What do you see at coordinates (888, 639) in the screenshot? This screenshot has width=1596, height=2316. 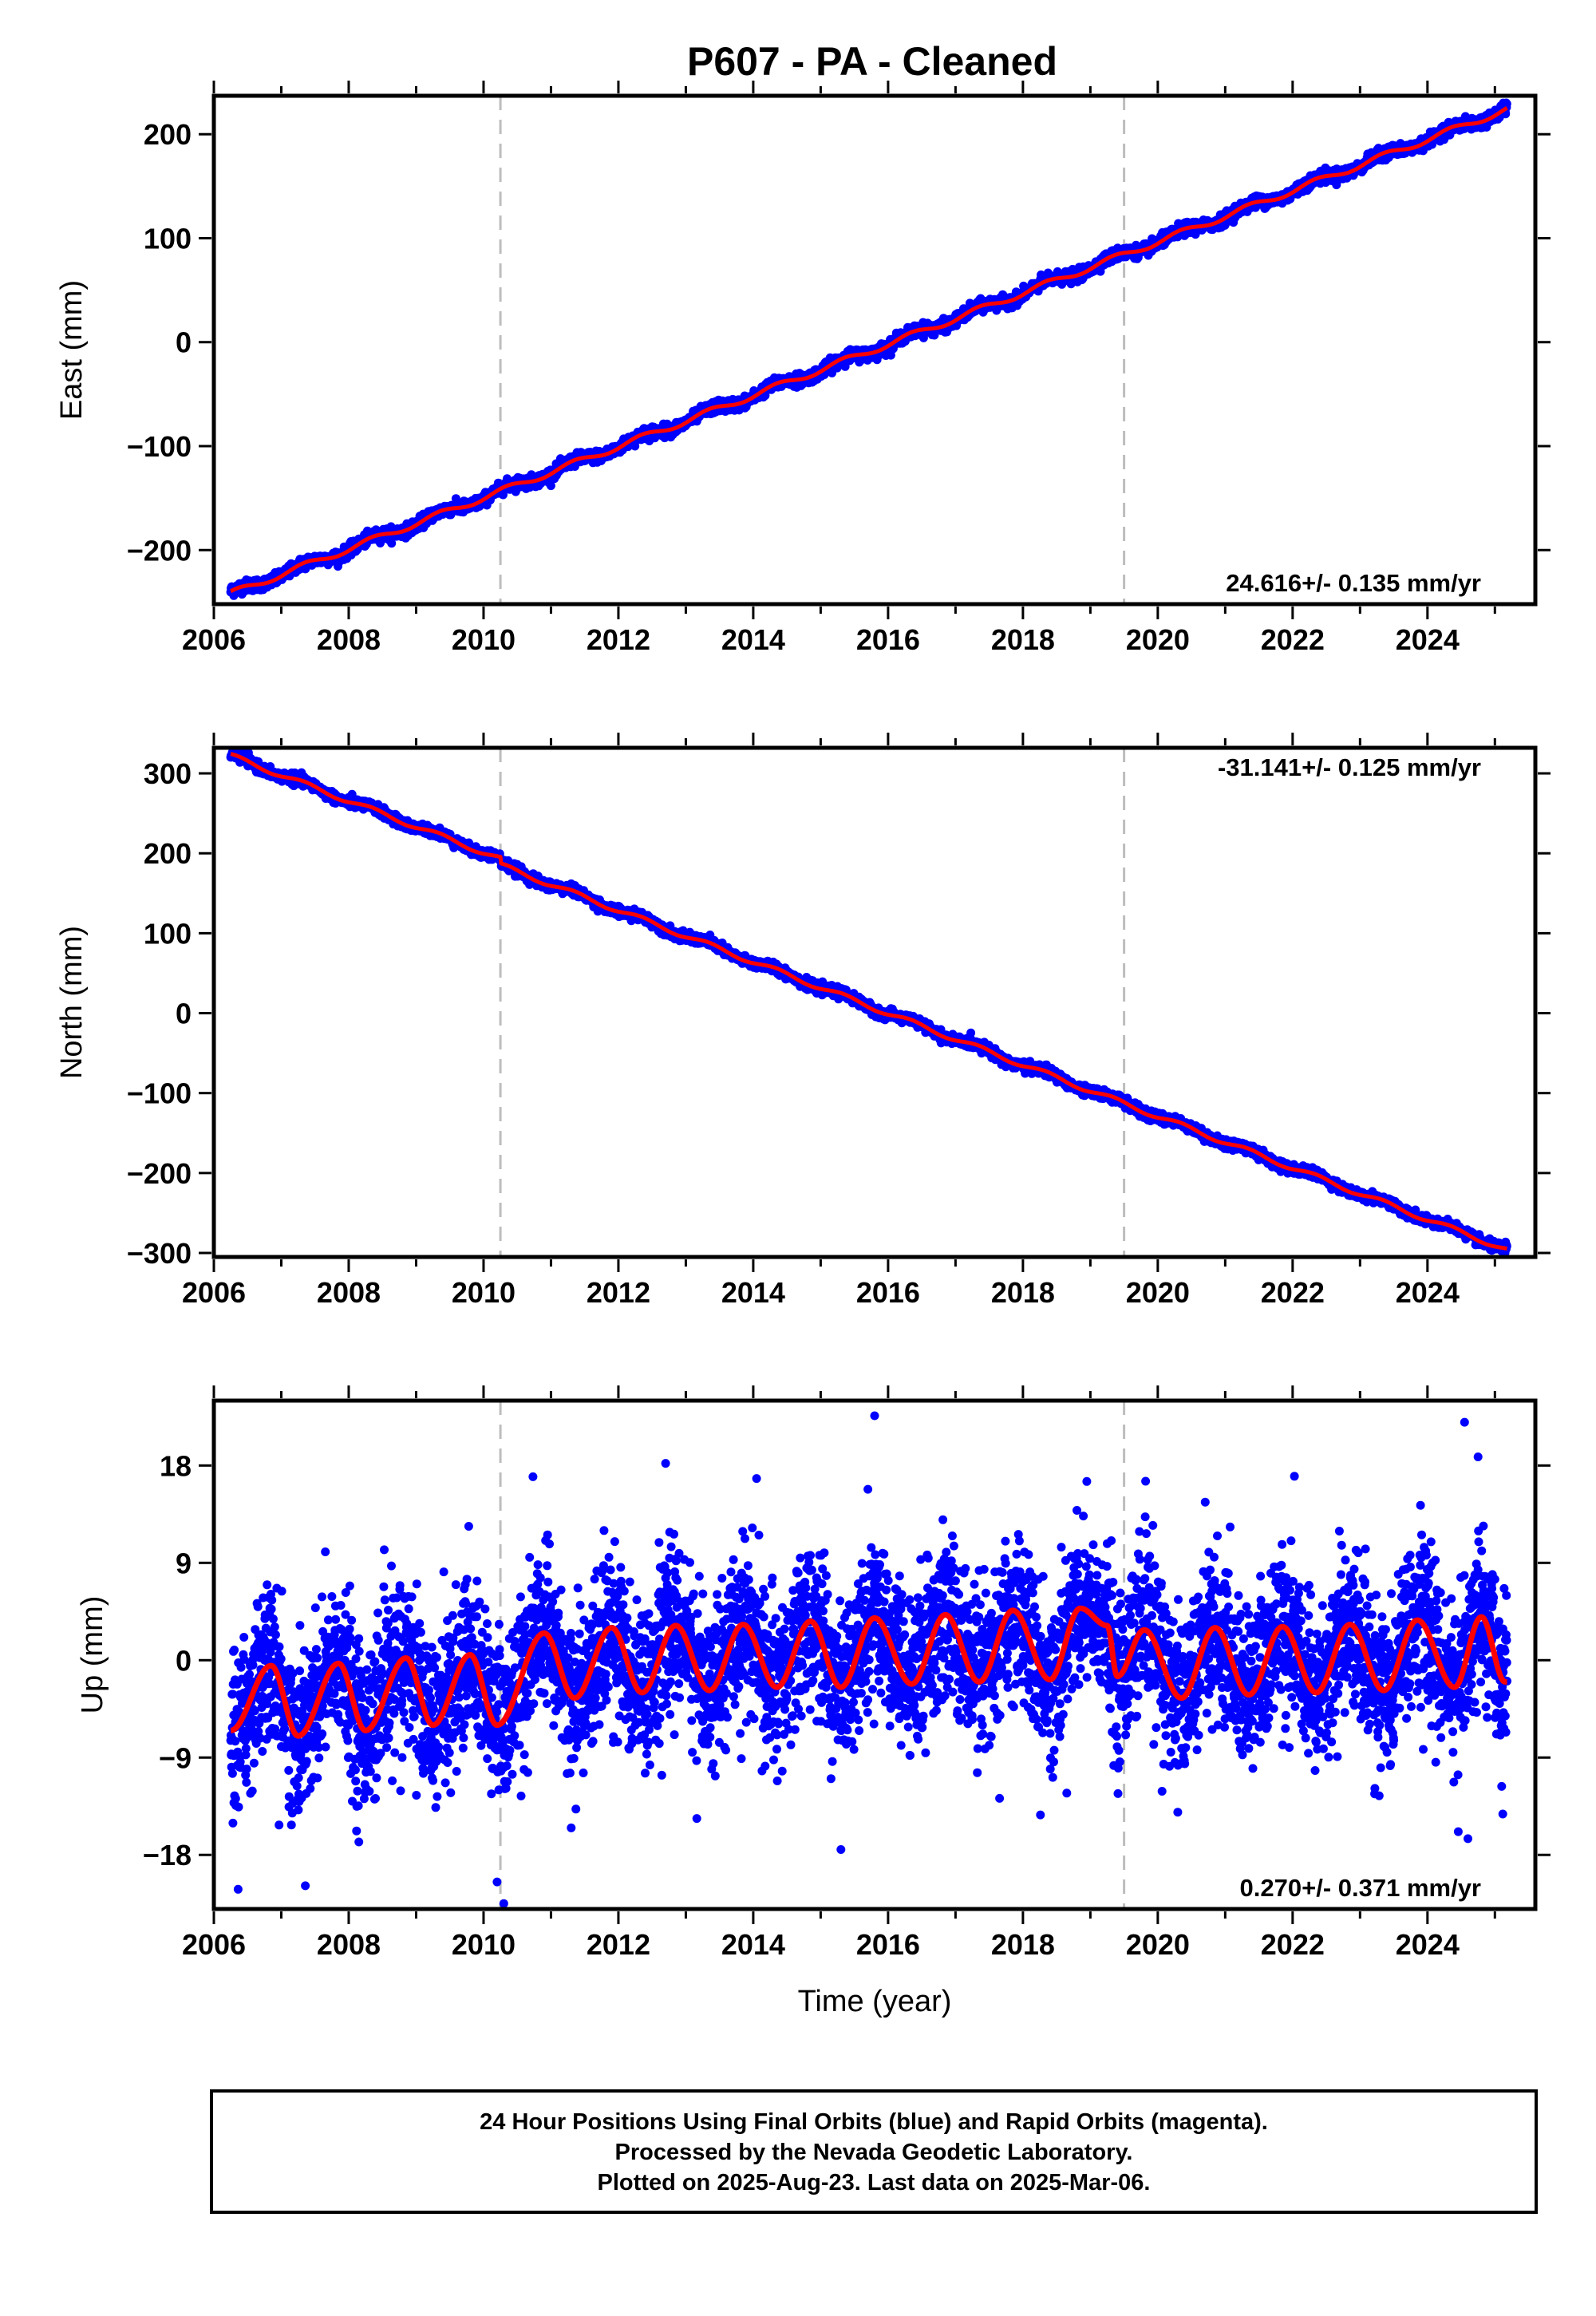 I see `x-tick-label: 2016` at bounding box center [888, 639].